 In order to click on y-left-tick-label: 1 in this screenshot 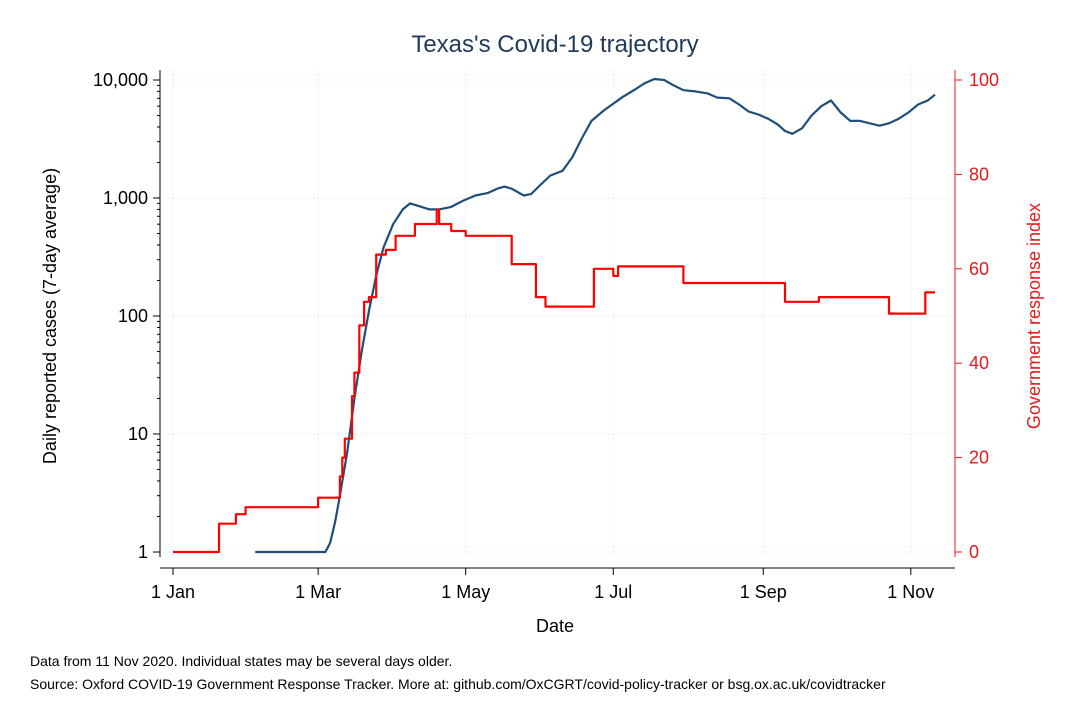, I will do `click(143, 552)`.